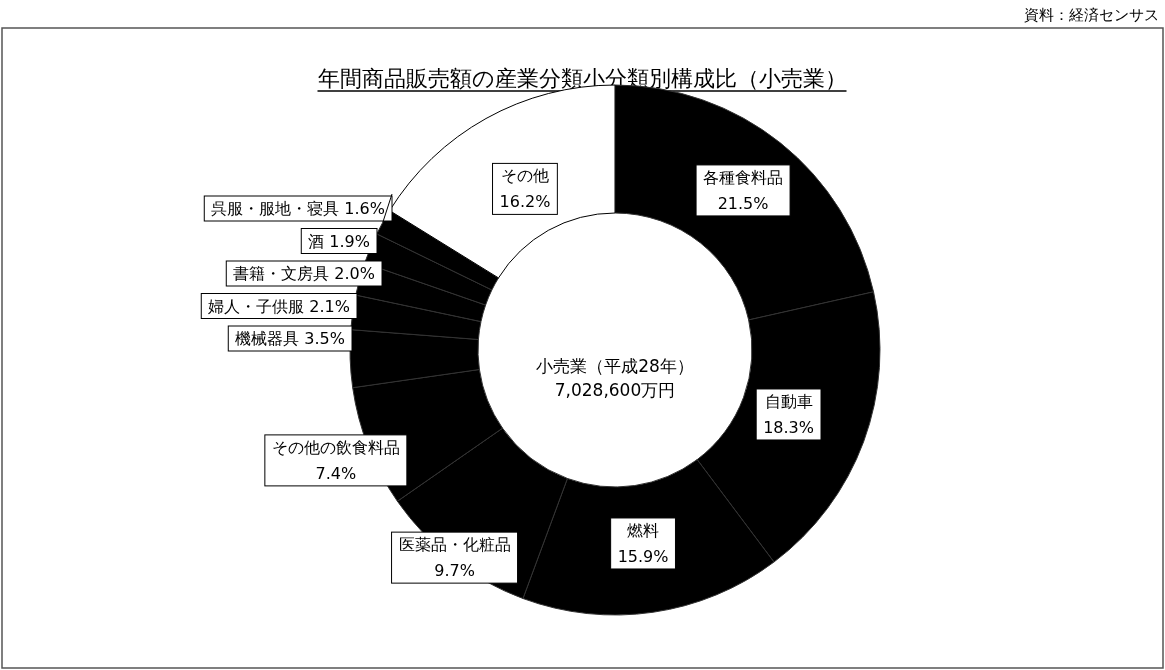 This screenshot has width=1165, height=670. What do you see at coordinates (615, 390) in the screenshot?
I see `text: 7,028,600万円` at bounding box center [615, 390].